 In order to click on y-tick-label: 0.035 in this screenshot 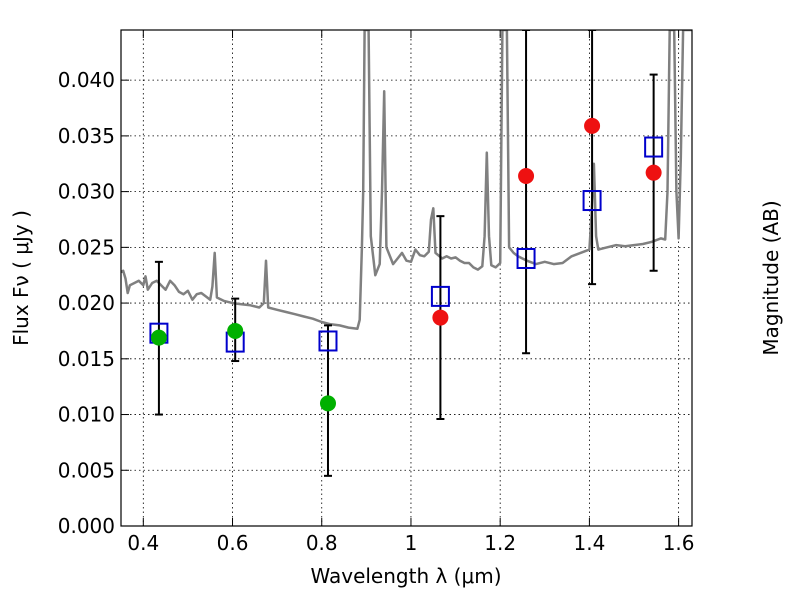, I will do `click(86, 136)`.